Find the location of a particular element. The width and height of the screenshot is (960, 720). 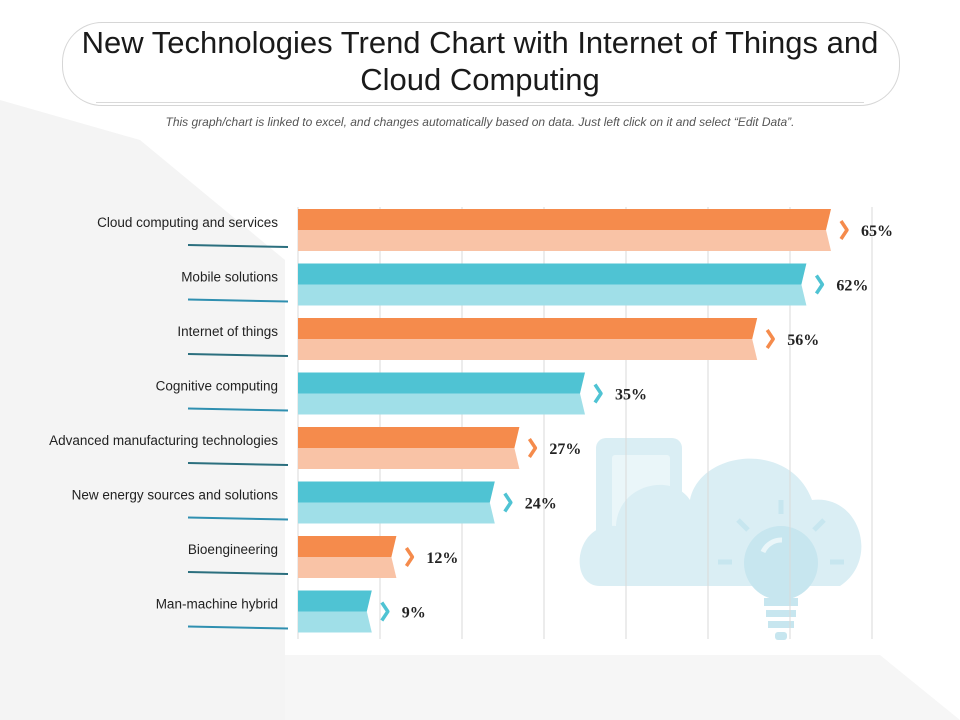

watermark-illustration is located at coordinates (720, 539).